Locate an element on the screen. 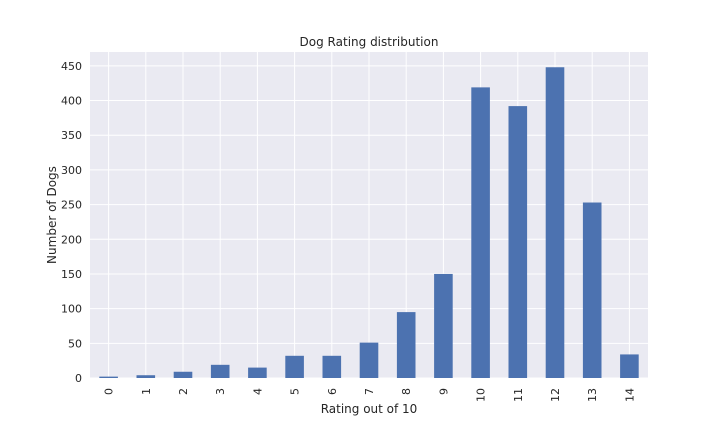 The height and width of the screenshot is (432, 720). y-tick-labels: 0 50 100 150 200 250 300 350 400 450 is located at coordinates (71, 222).